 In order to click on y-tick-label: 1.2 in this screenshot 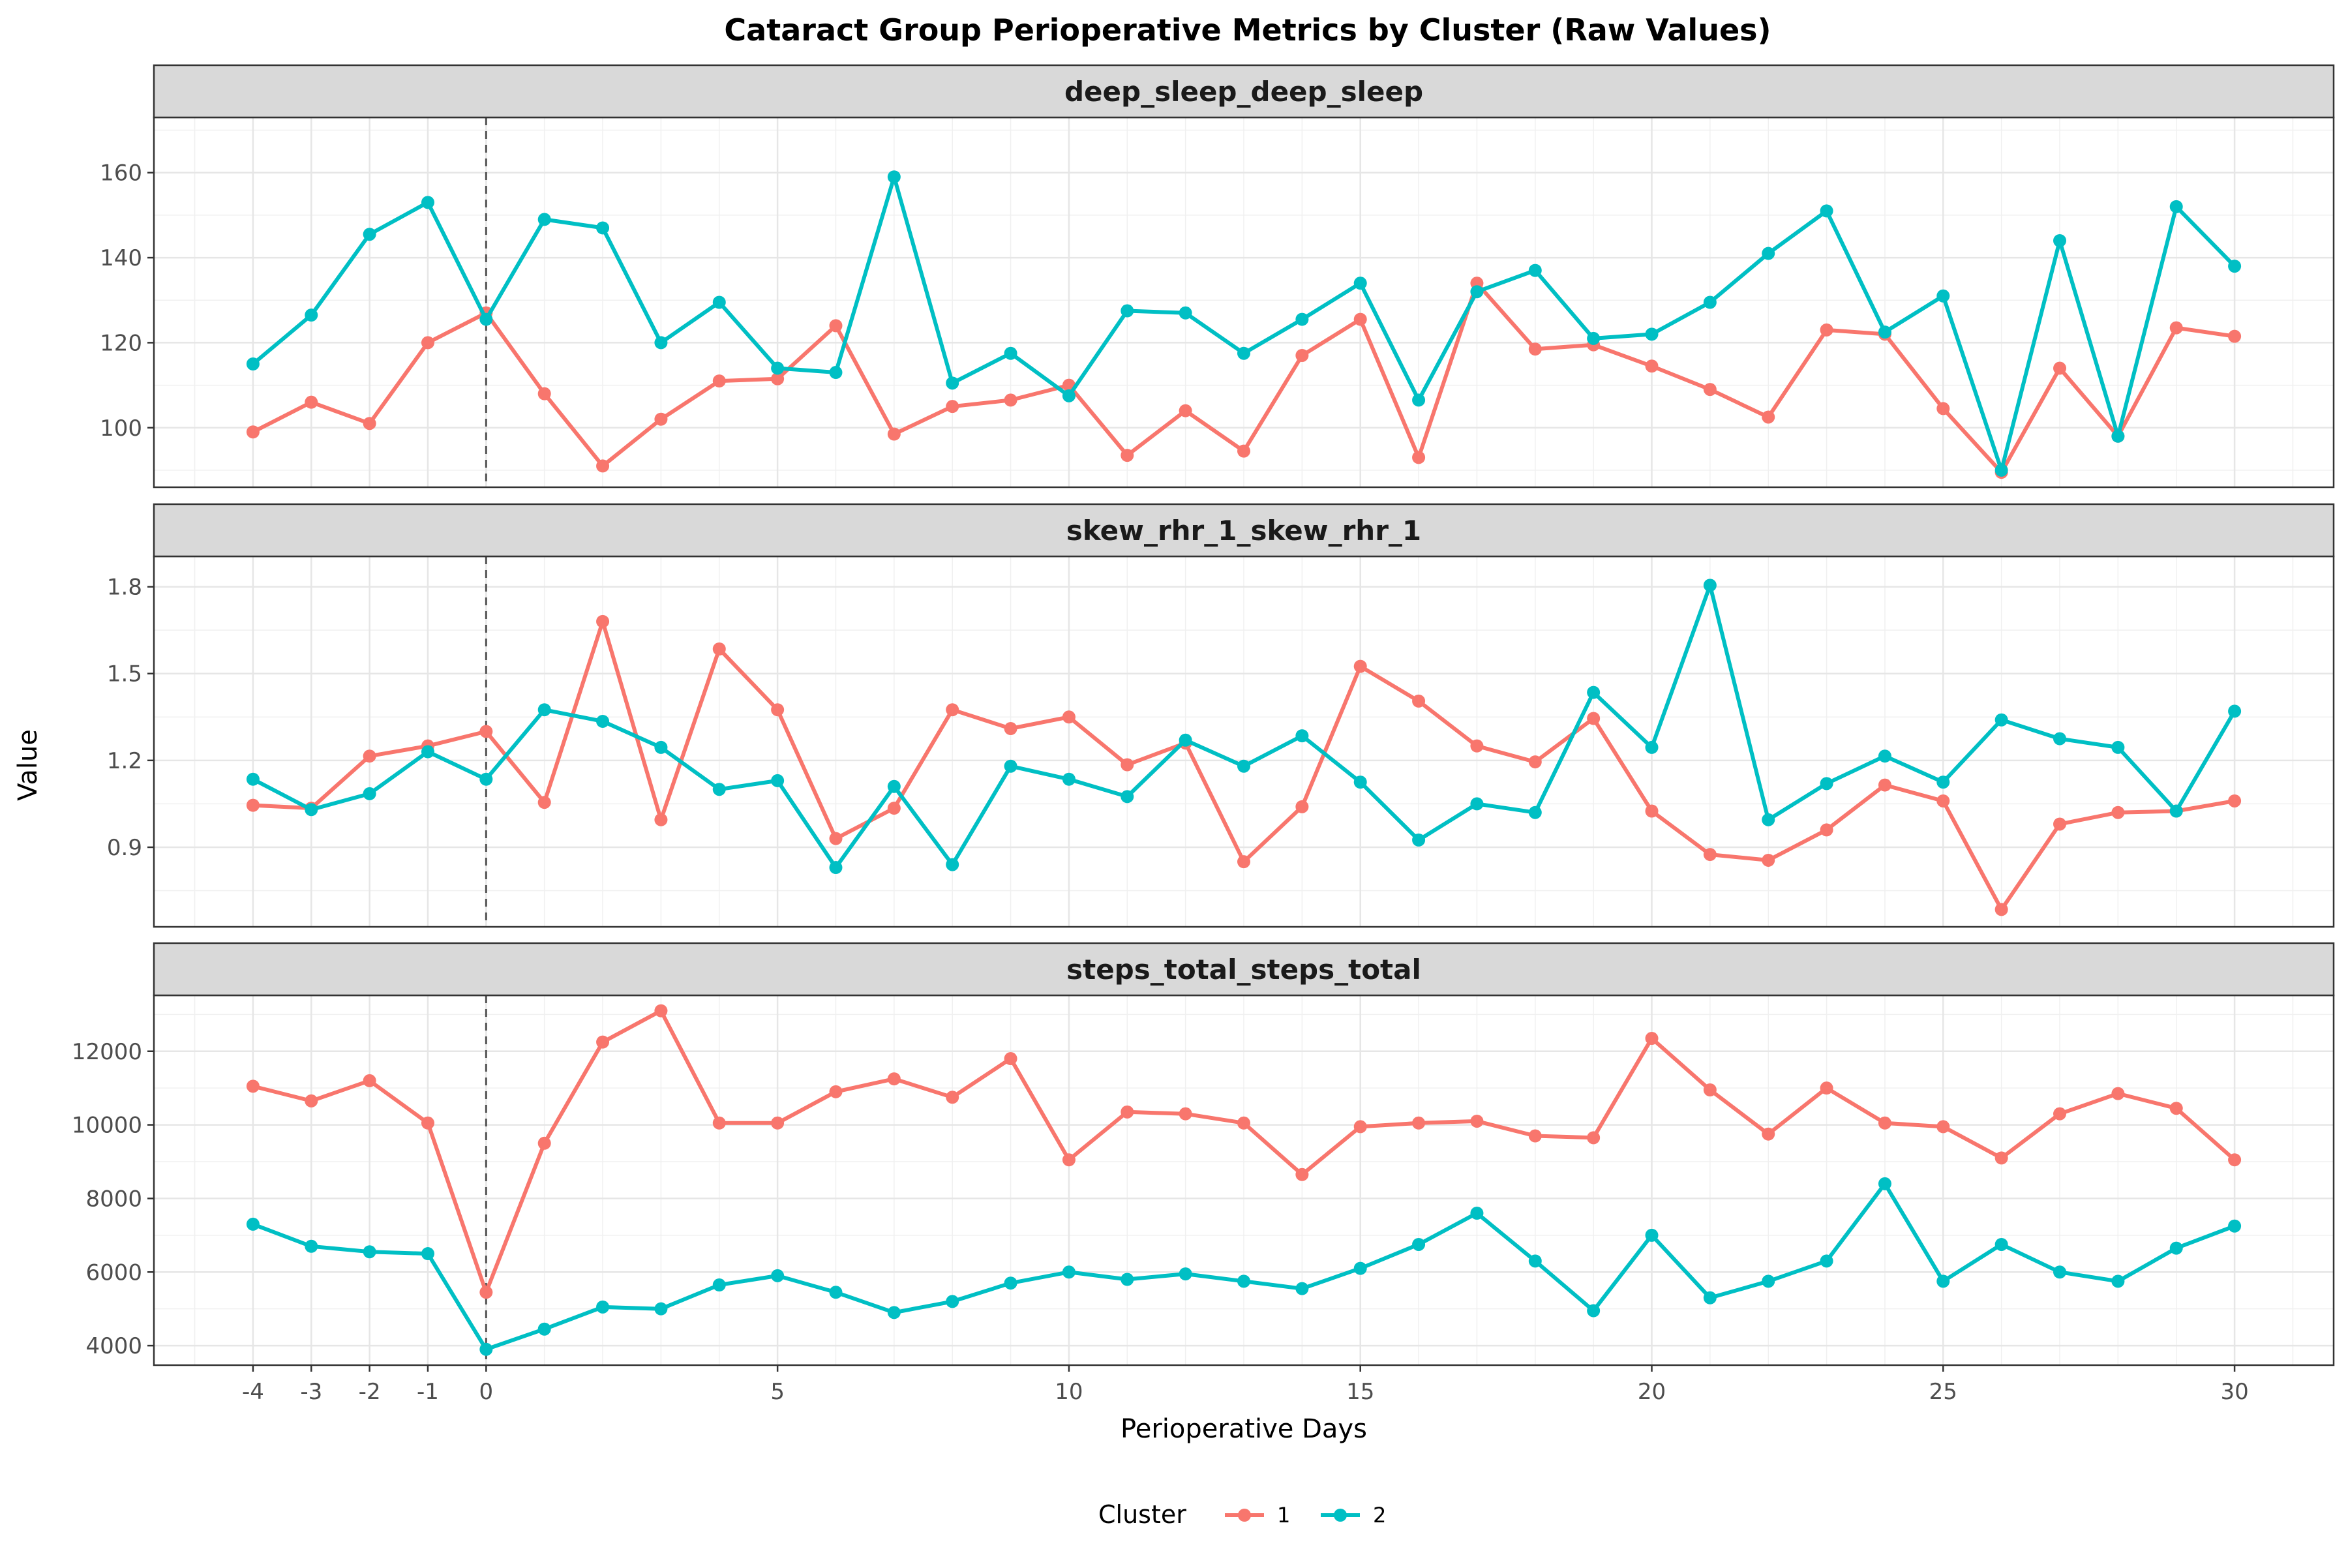, I will do `click(125, 761)`.